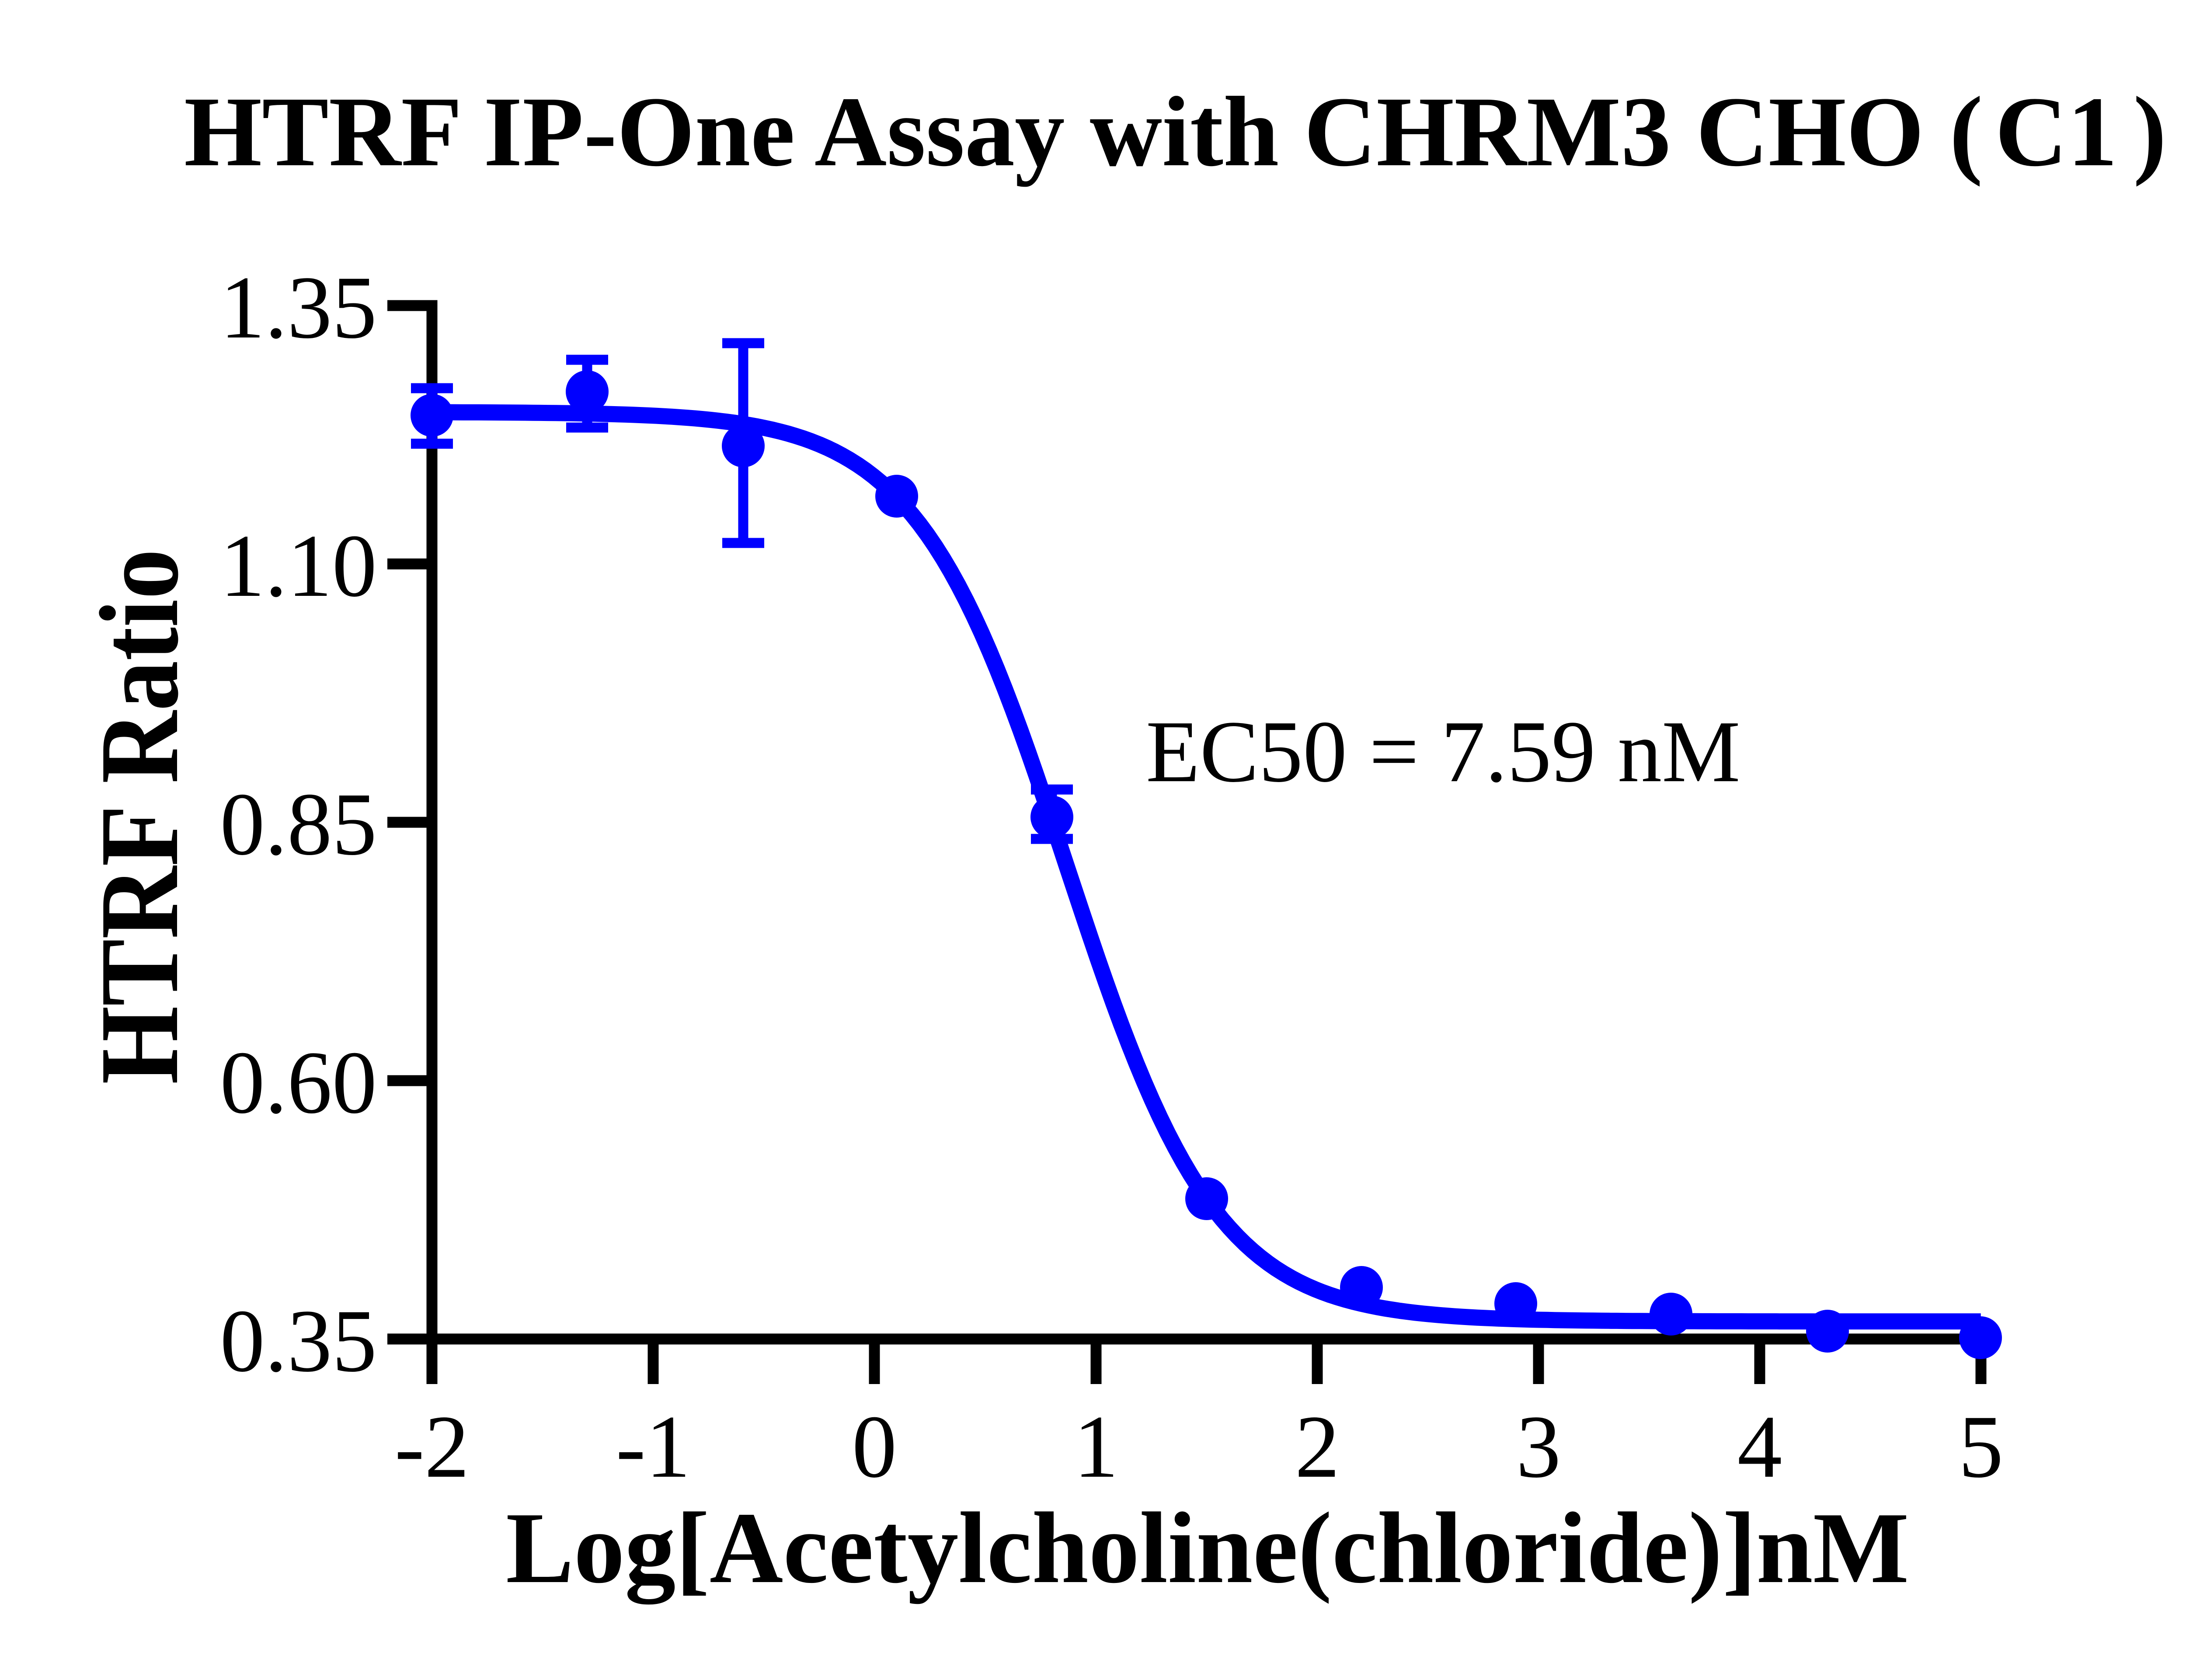  What do you see at coordinates (1096, 1446) in the screenshot?
I see `svg-text: 1` at bounding box center [1096, 1446].